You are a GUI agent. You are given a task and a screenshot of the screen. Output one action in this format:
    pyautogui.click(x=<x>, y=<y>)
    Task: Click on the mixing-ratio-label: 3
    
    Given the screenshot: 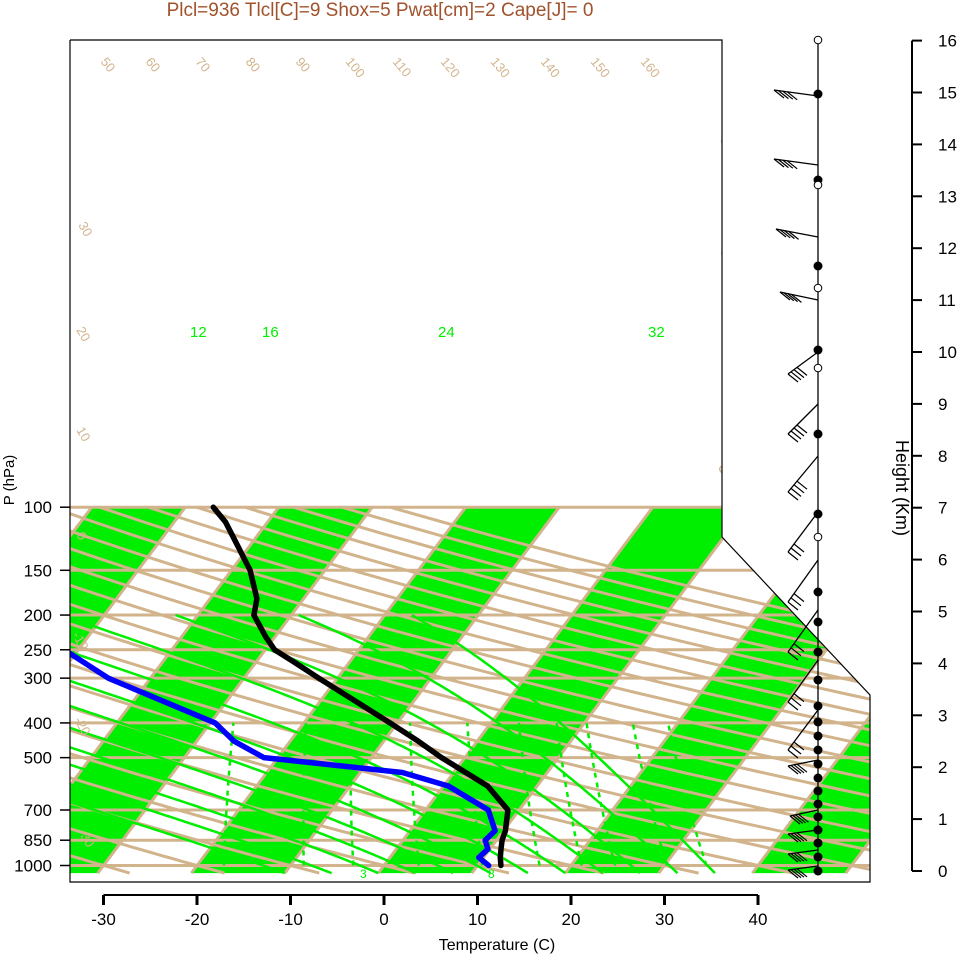 What is the action you would take?
    pyautogui.click(x=363, y=874)
    